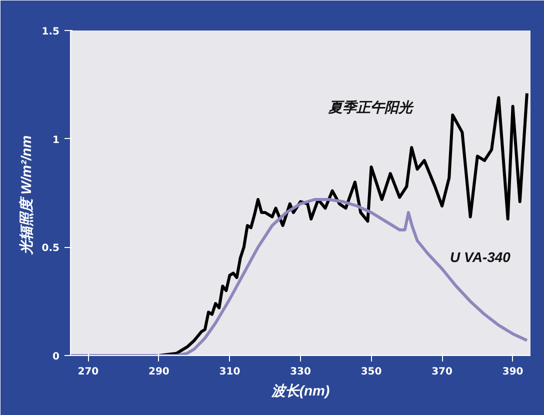 Image resolution: width=544 pixels, height=415 pixels. Describe the element at coordinates (371, 372) in the screenshot. I see `x-tick-label: 350` at that location.